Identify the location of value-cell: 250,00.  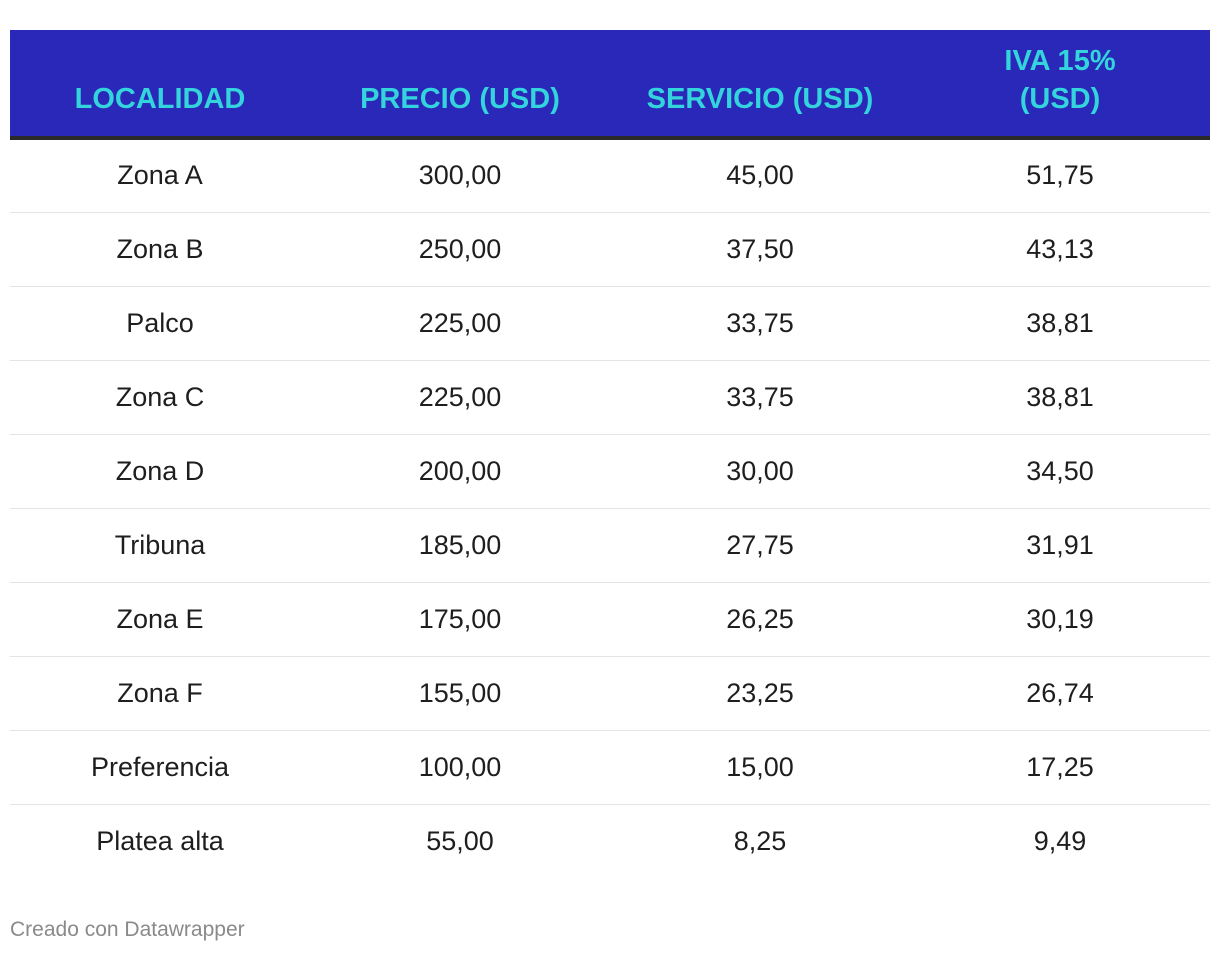
(460, 249).